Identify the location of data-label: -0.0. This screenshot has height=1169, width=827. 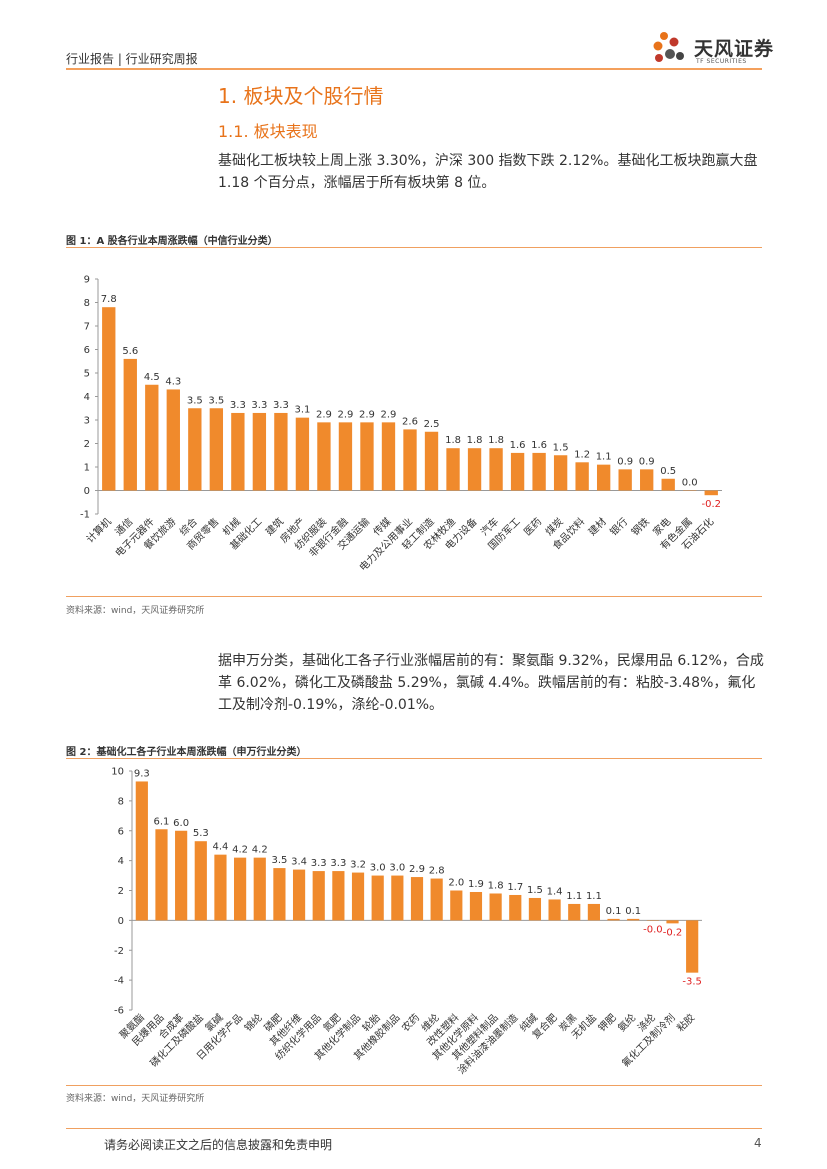
(653, 930).